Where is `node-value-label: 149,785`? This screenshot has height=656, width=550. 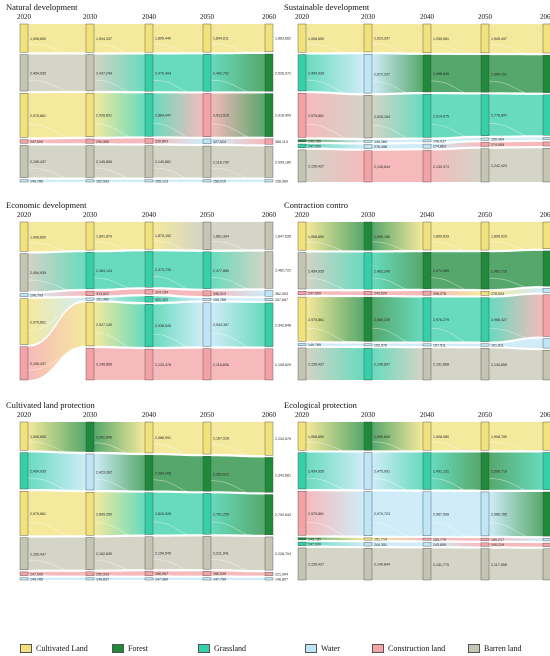
node-value-label: 149,785 is located at coordinates (314, 345).